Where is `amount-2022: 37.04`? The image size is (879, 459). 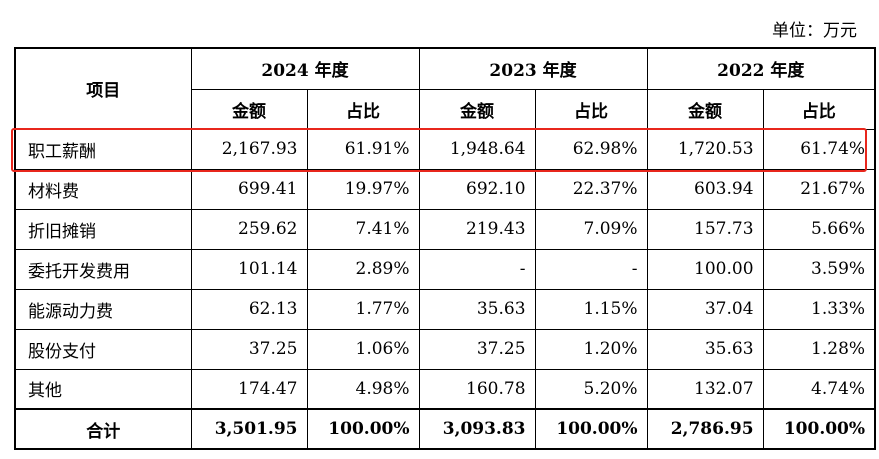 amount-2022: 37.04 is located at coordinates (705, 309).